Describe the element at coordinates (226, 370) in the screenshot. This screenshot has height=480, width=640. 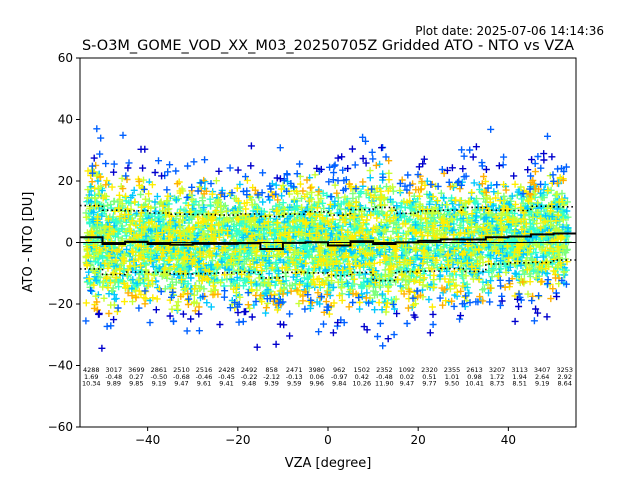
I see `bin-count-label: 2428` at that location.